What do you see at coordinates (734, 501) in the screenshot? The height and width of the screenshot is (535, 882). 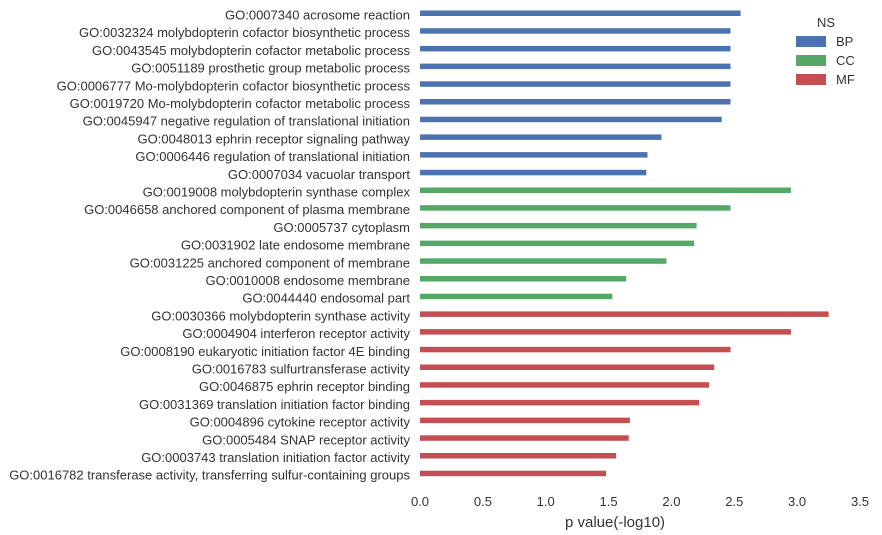 I see `x-tick-label: 2.5` at bounding box center [734, 501].